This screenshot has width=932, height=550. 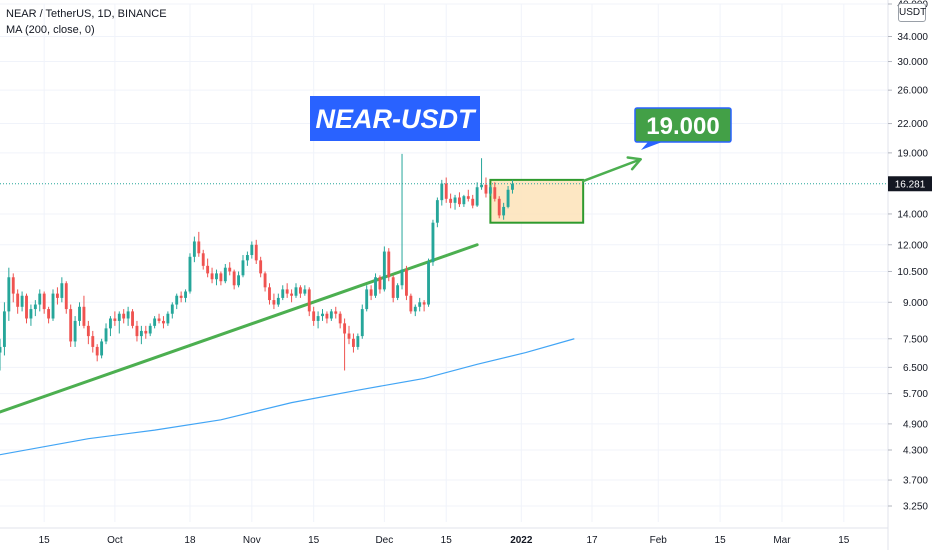 What do you see at coordinates (912, 153) in the screenshot?
I see `price-tick-label: 19.000` at bounding box center [912, 153].